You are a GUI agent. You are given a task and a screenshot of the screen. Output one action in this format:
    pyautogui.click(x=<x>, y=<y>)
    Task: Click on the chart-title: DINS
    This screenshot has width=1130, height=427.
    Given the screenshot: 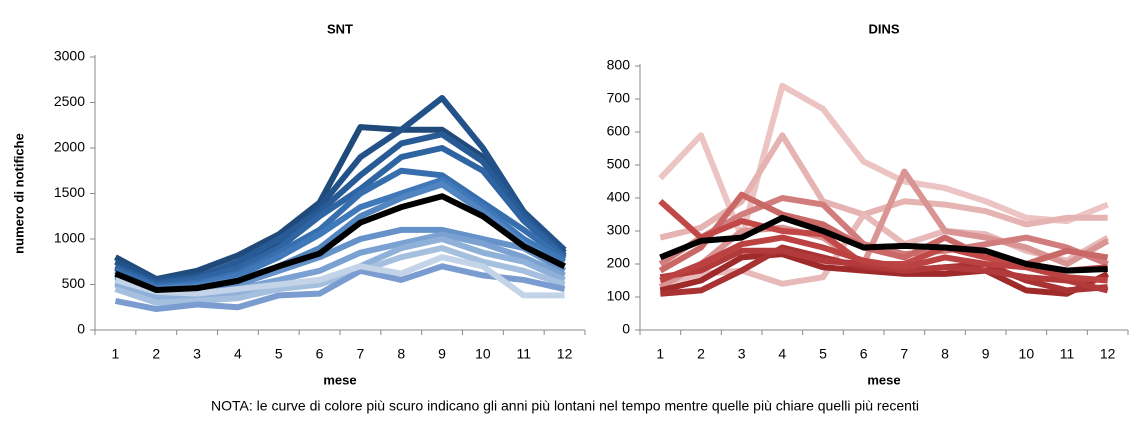 What is the action you would take?
    pyautogui.click(x=883, y=28)
    